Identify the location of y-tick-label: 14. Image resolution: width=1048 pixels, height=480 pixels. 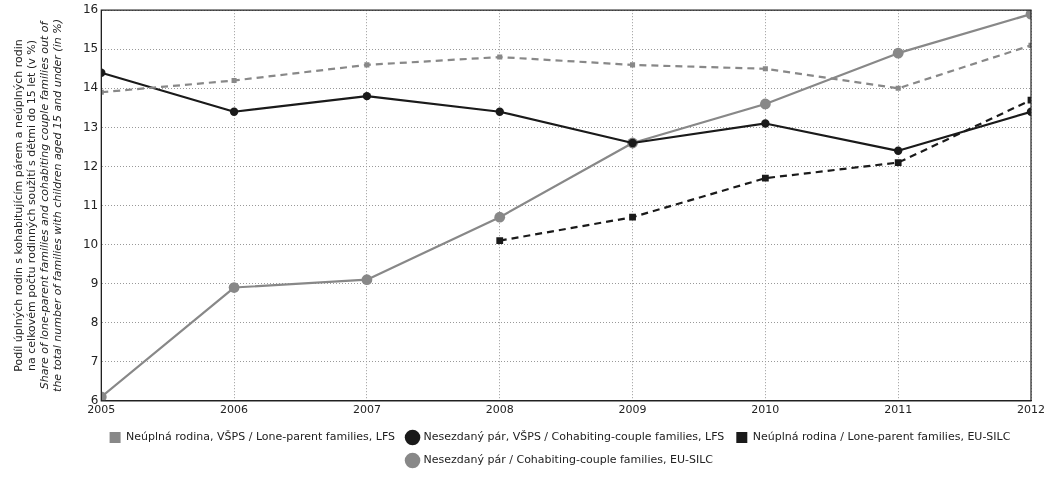
(90, 87).